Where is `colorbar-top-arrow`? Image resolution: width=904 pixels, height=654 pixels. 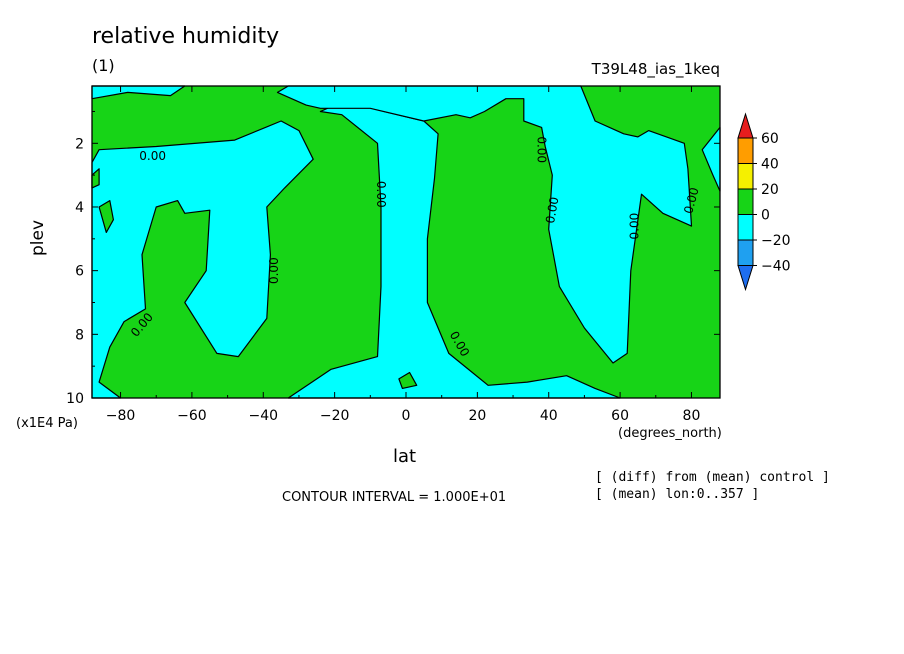
colorbar-top-arrow is located at coordinates (745, 125).